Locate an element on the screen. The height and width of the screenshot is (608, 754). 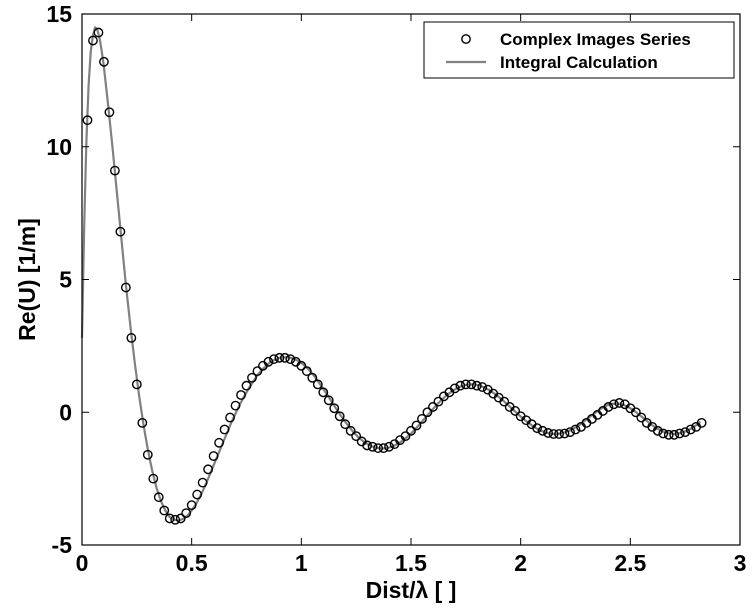
legend-box is located at coordinates (579, 50).